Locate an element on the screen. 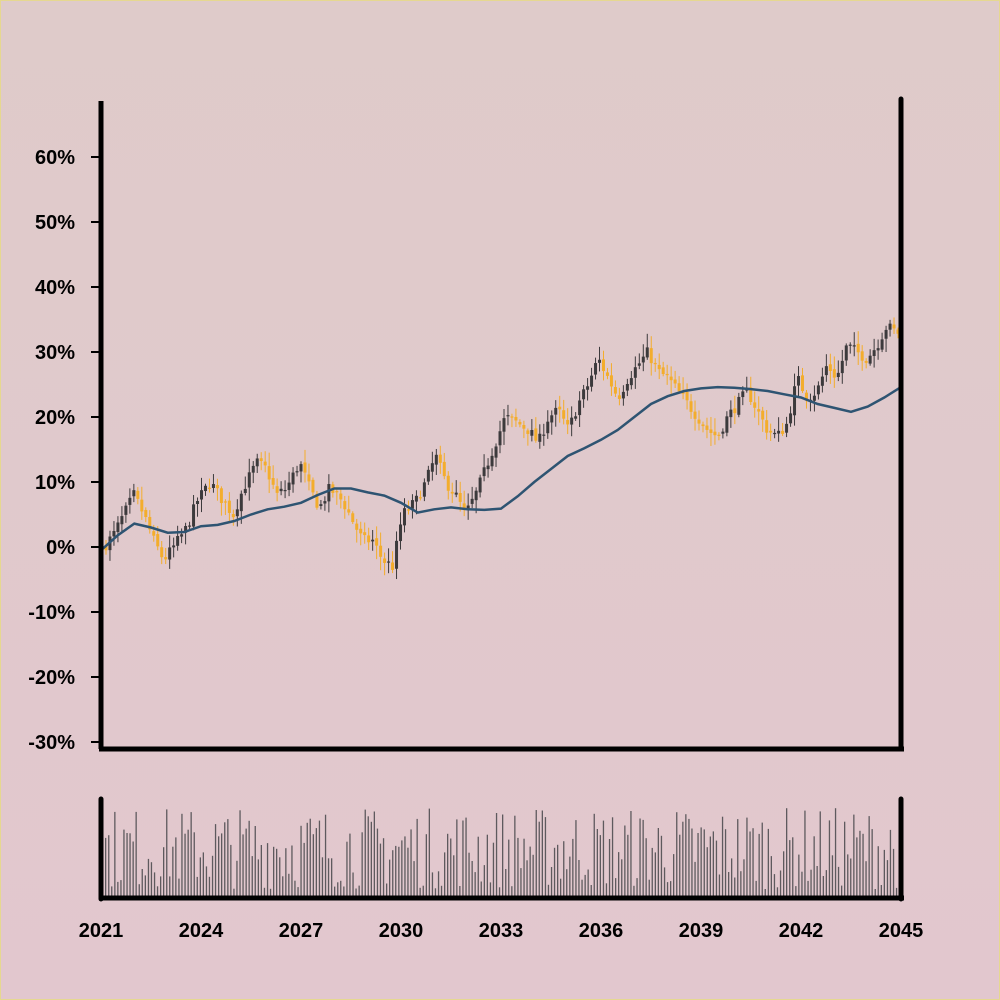  x-tick-label: 2042 is located at coordinates (801, 931).